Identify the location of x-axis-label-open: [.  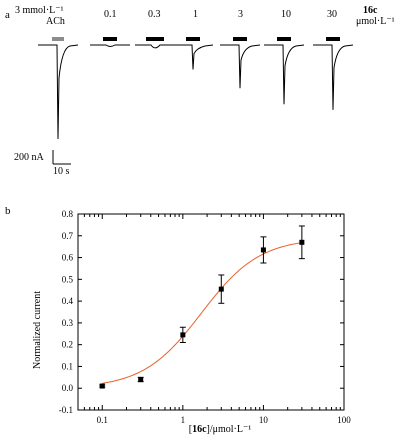
(190, 429).